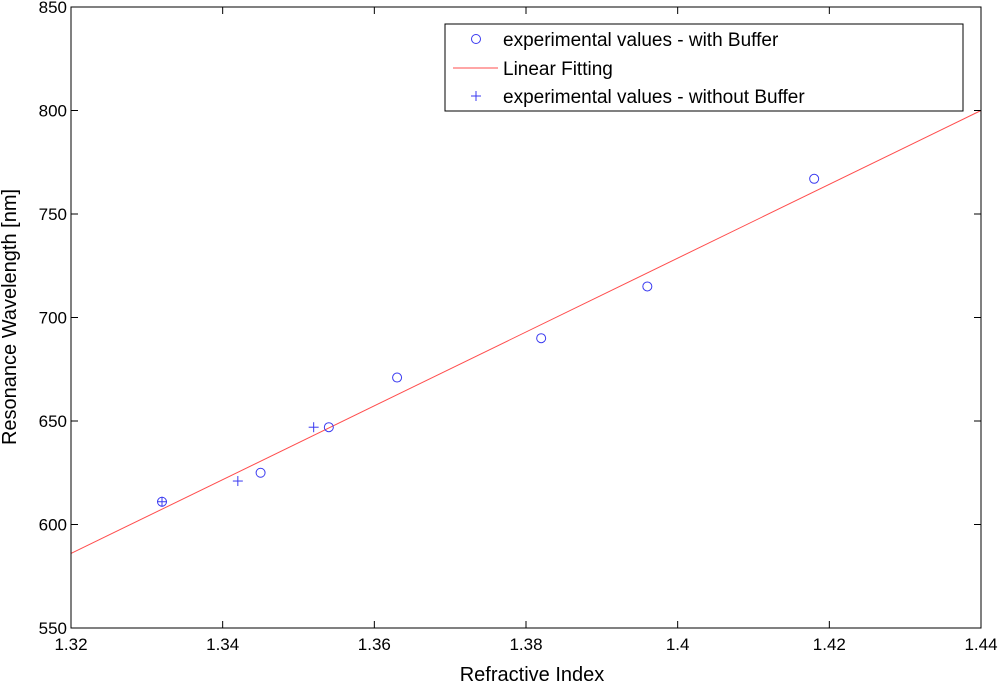 This screenshot has width=1000, height=682. I want to click on legend-plus-marker, so click(476, 96).